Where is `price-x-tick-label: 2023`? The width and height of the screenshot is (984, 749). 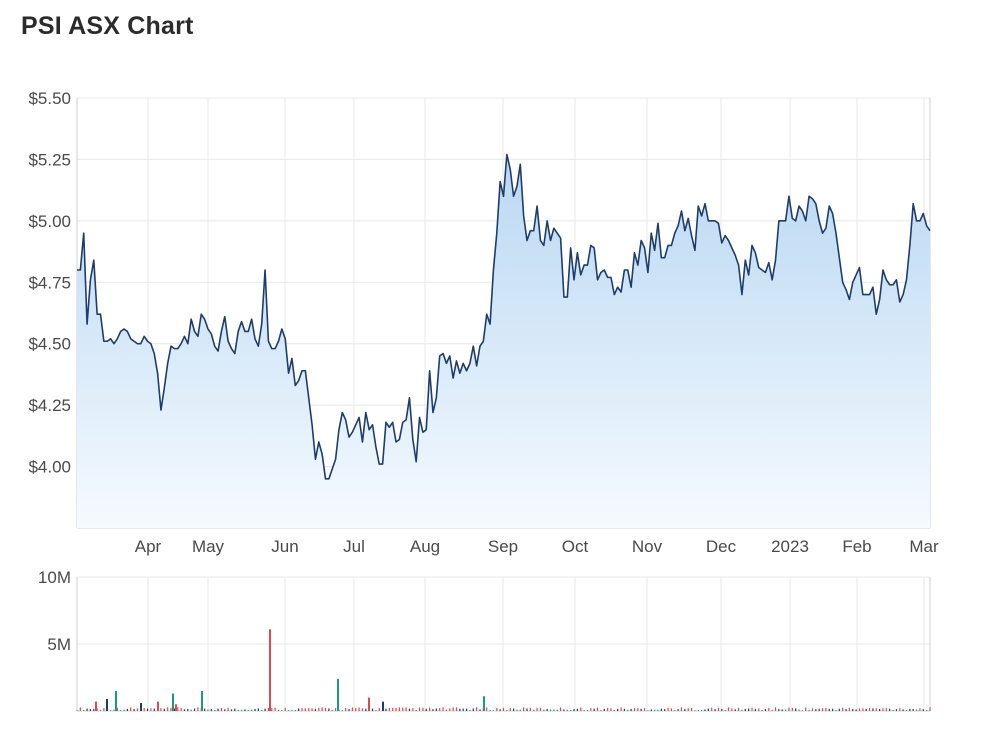 price-x-tick-label: 2023 is located at coordinates (790, 546).